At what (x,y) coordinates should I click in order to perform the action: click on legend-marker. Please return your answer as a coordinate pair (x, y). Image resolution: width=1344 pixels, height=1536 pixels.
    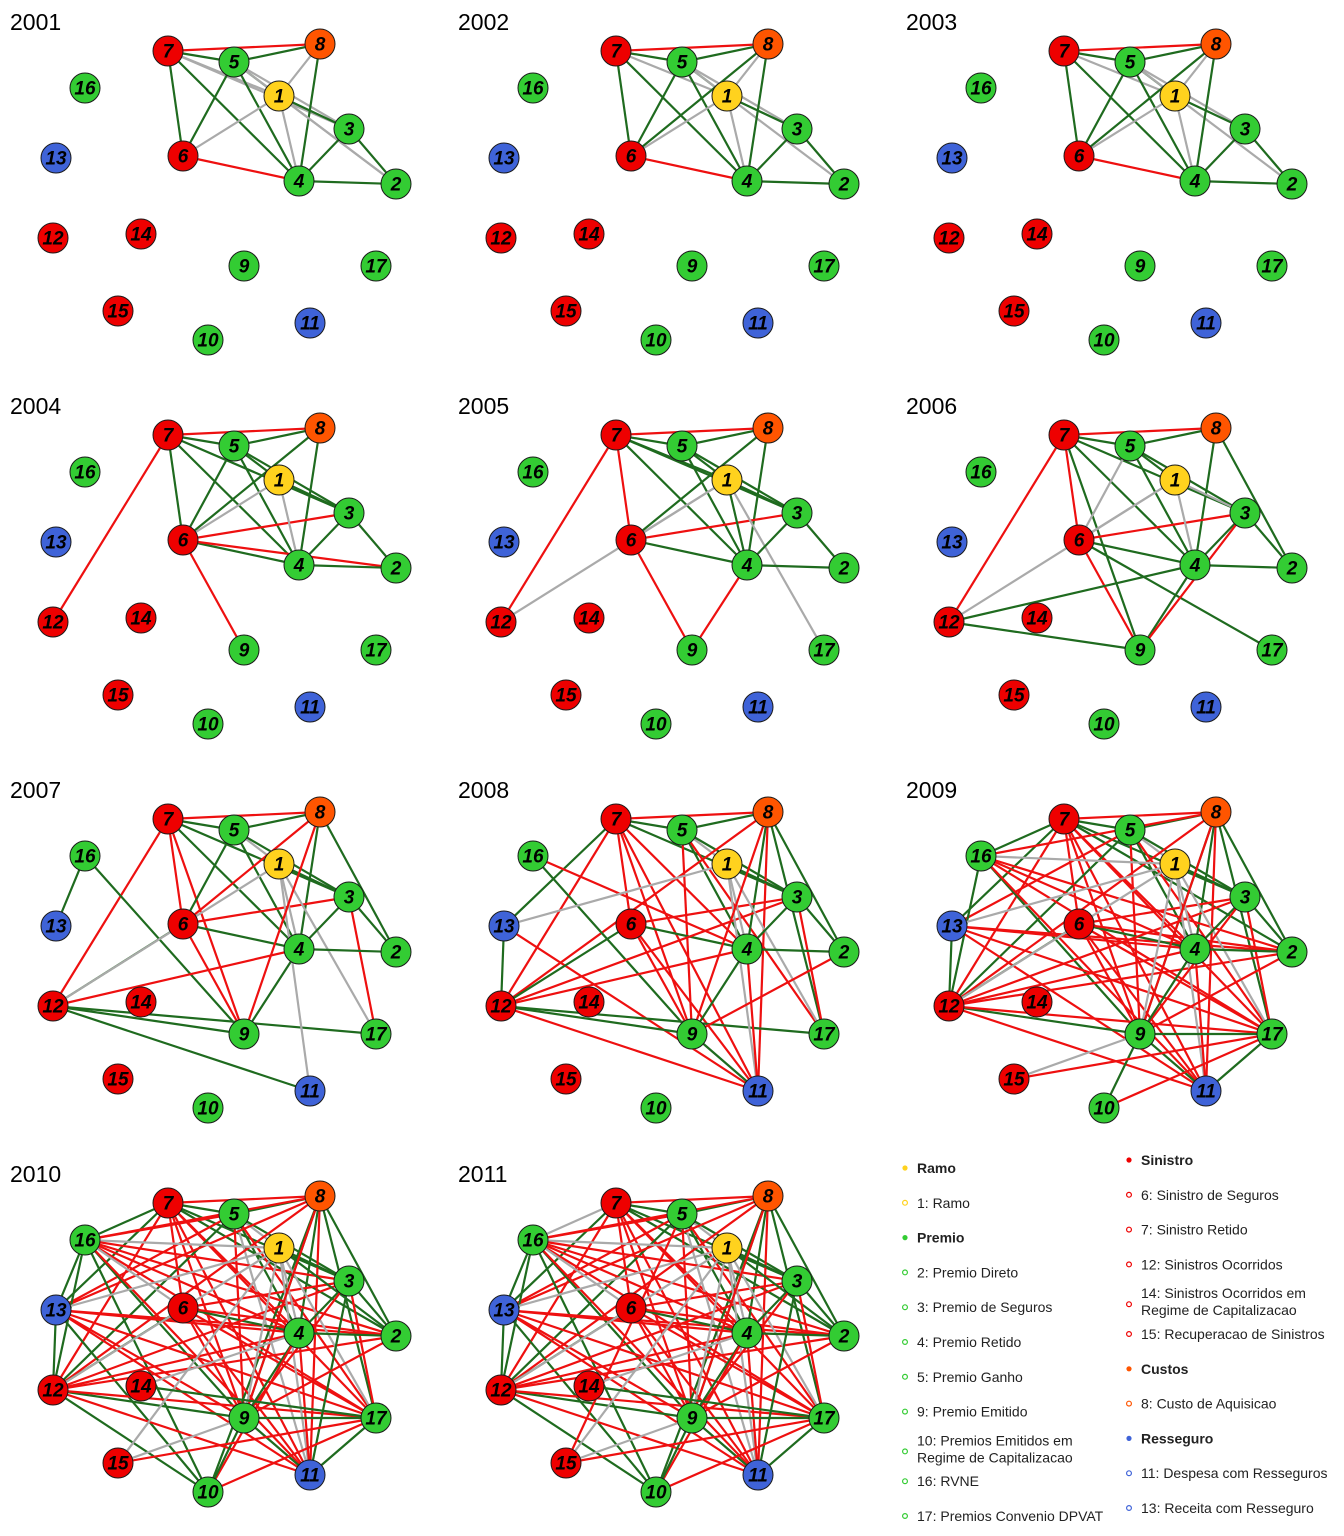
    Looking at the image, I should click on (904, 1202).